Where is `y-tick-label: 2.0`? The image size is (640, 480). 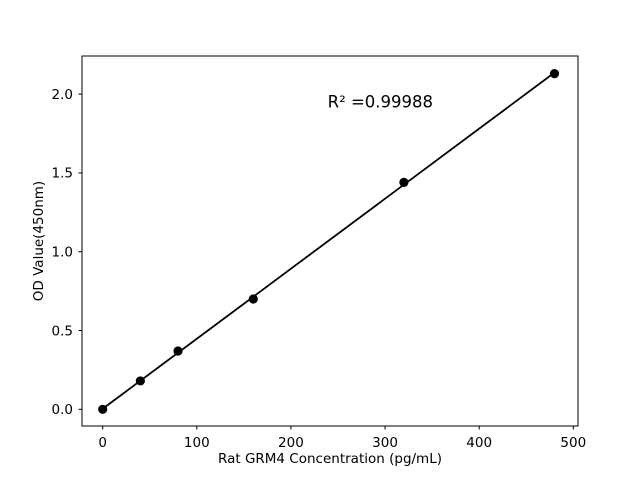 y-tick-label: 2.0 is located at coordinates (62, 95).